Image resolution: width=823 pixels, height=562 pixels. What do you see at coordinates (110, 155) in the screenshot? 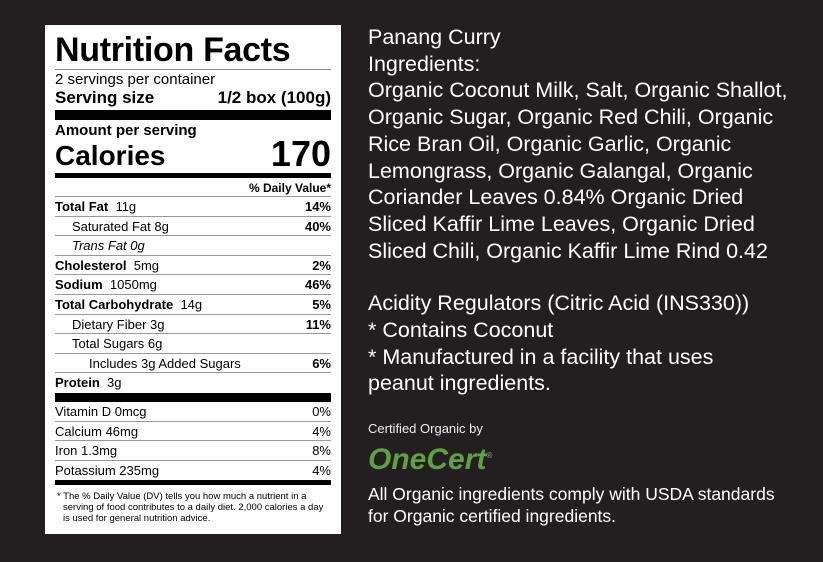
I see `calories-label: Calories` at bounding box center [110, 155].